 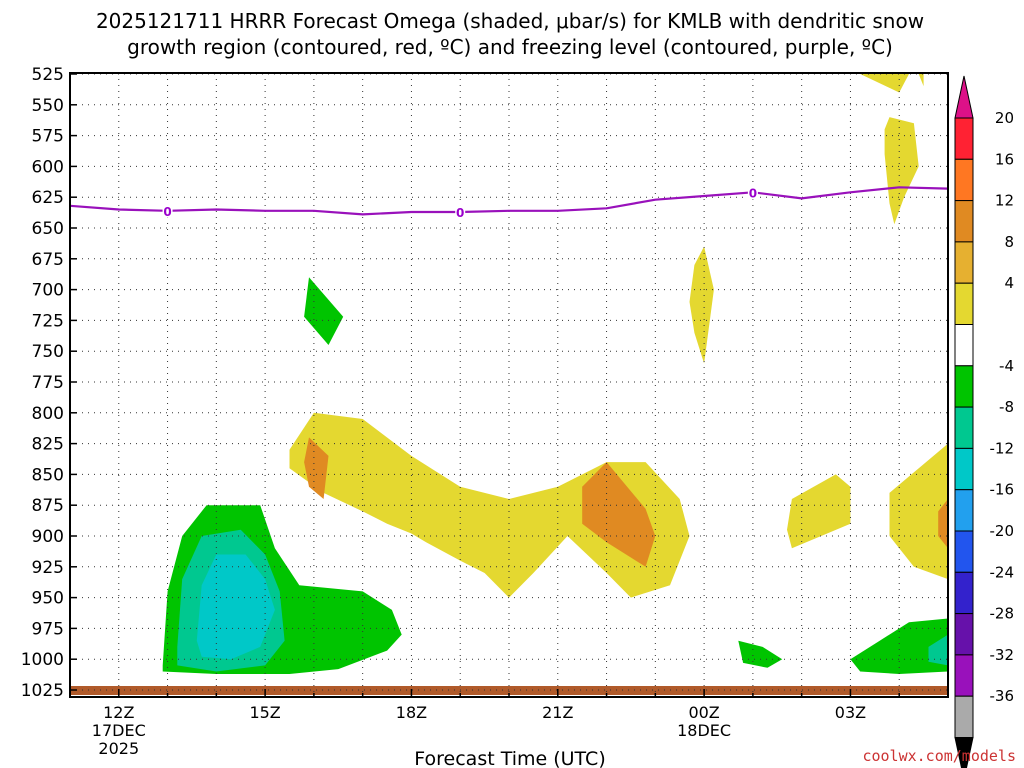 What do you see at coordinates (48, 414) in the screenshot?
I see `y-tick-label-800: 800` at bounding box center [48, 414].